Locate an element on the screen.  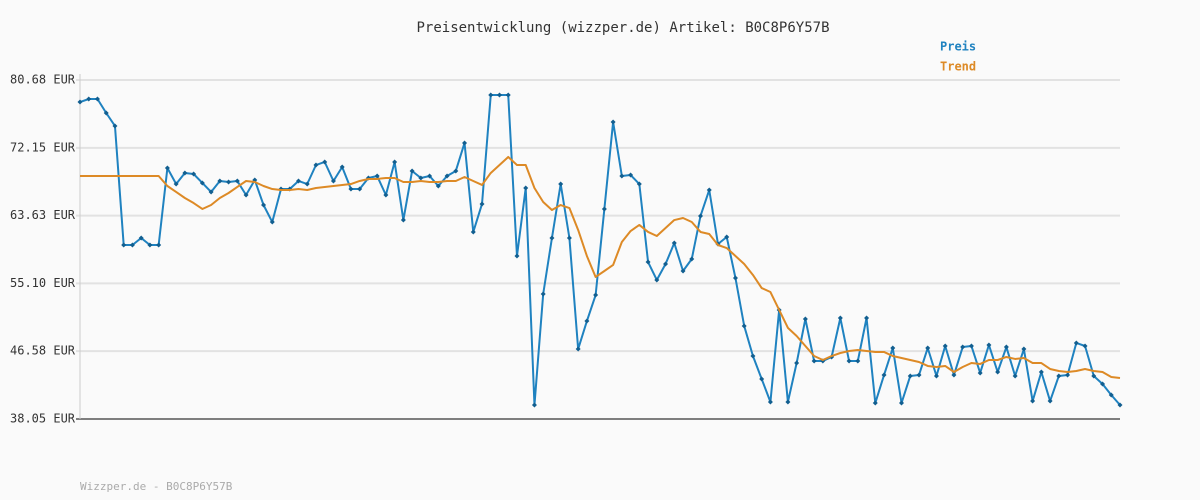
y-tick-label: 63.63 EUR is located at coordinates (43, 215).